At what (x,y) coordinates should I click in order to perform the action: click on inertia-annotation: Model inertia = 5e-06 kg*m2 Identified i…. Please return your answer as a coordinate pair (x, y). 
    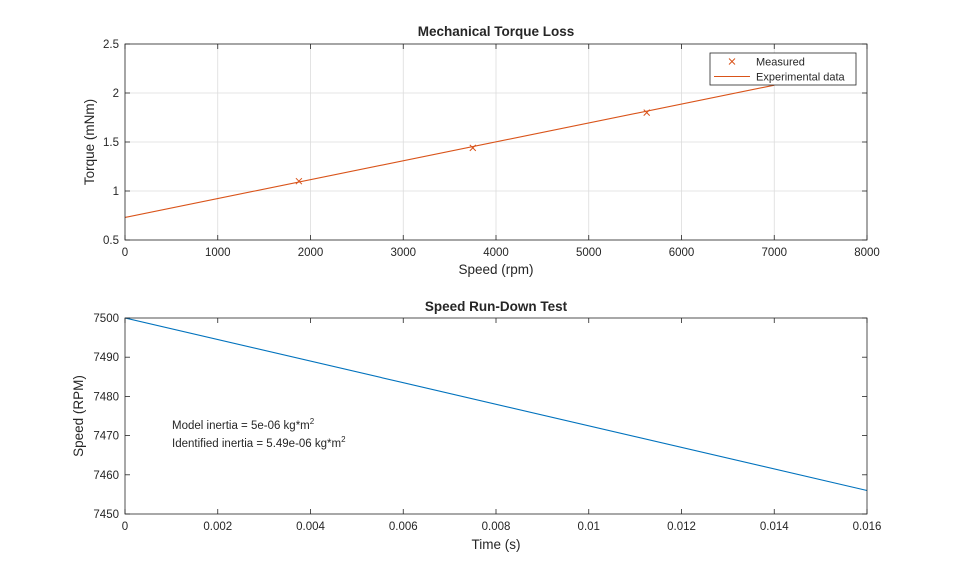
    Looking at the image, I should click on (259, 433).